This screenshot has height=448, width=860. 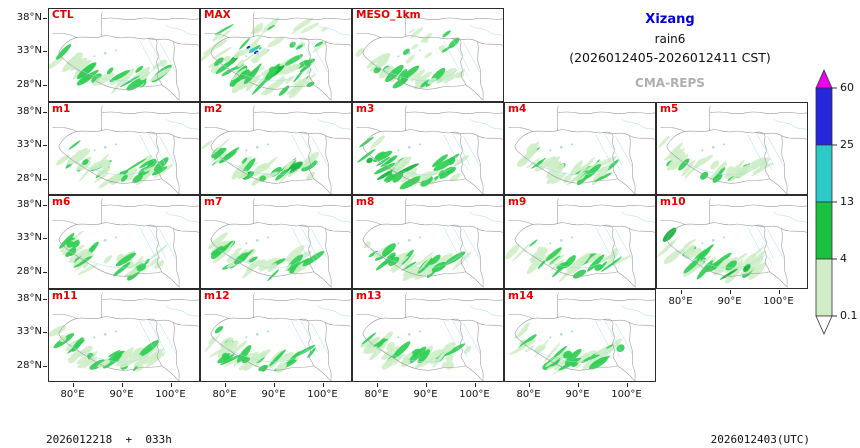 What do you see at coordinates (760, 424) in the screenshot?
I see `valid-time-block: 2026012403(UTC) 2026012411(CST)` at bounding box center [760, 424].